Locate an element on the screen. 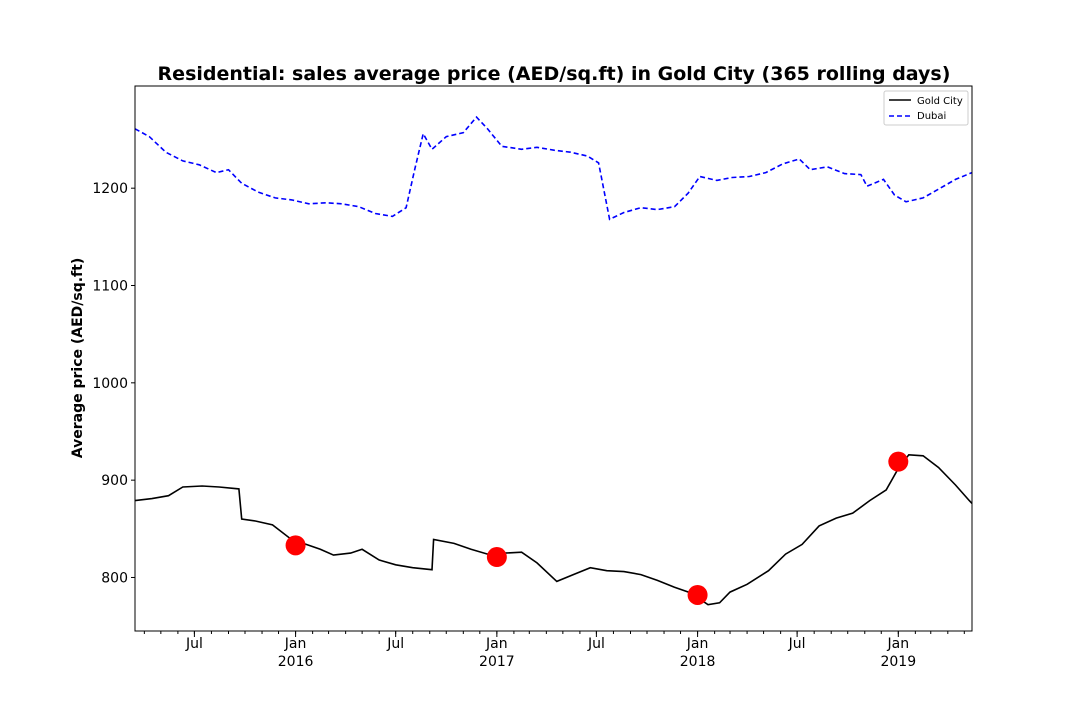 Image resolution: width=1080 pixels, height=720 pixels. y-tick-label: 1100 is located at coordinates (110, 287).